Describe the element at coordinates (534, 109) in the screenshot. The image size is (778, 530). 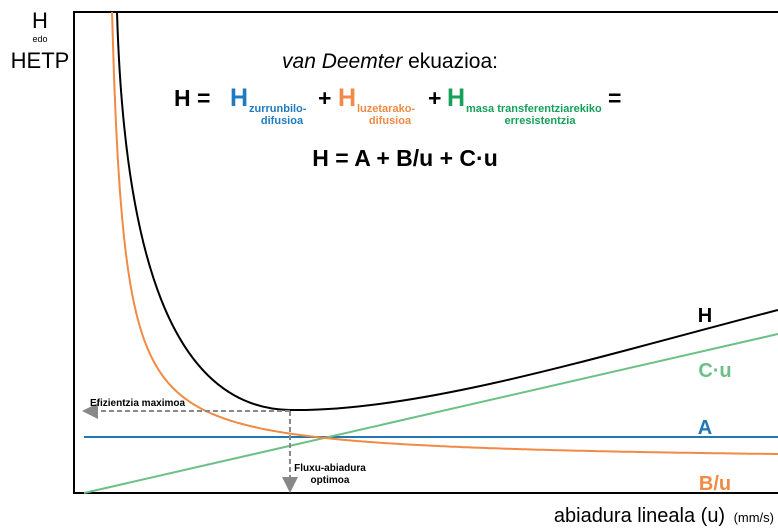
I see `eq-term-sub: masa transferentziarekiko` at that location.